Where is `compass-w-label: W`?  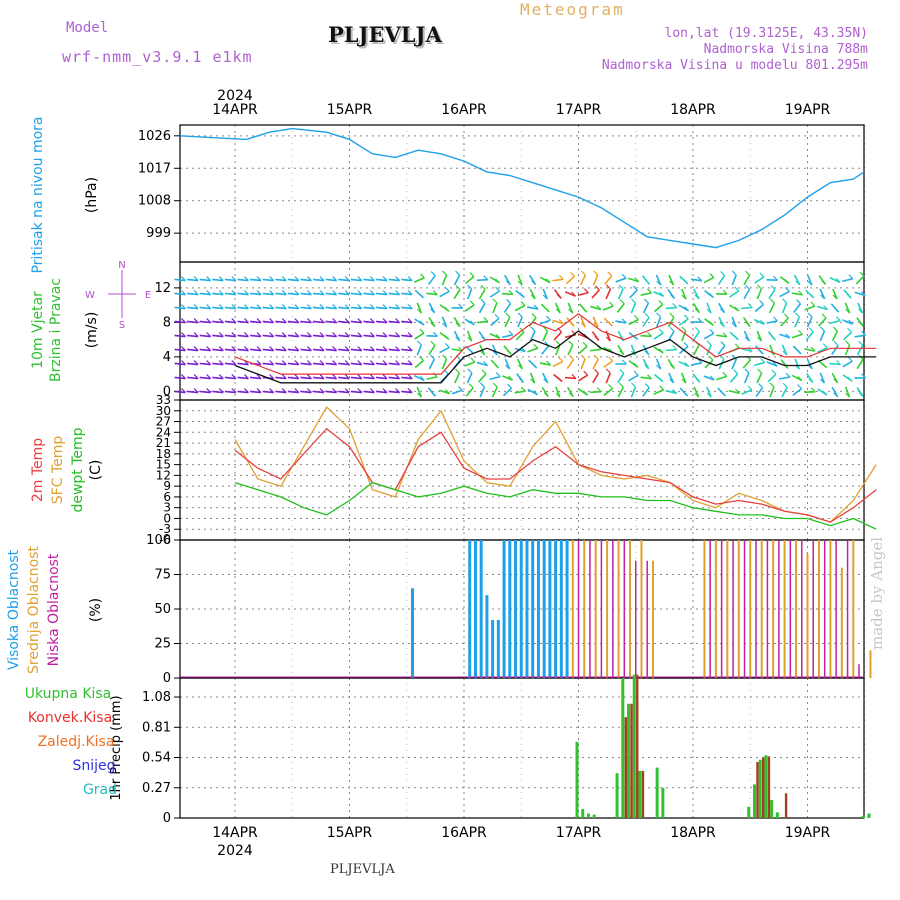 compass-w-label: W is located at coordinates (90, 295).